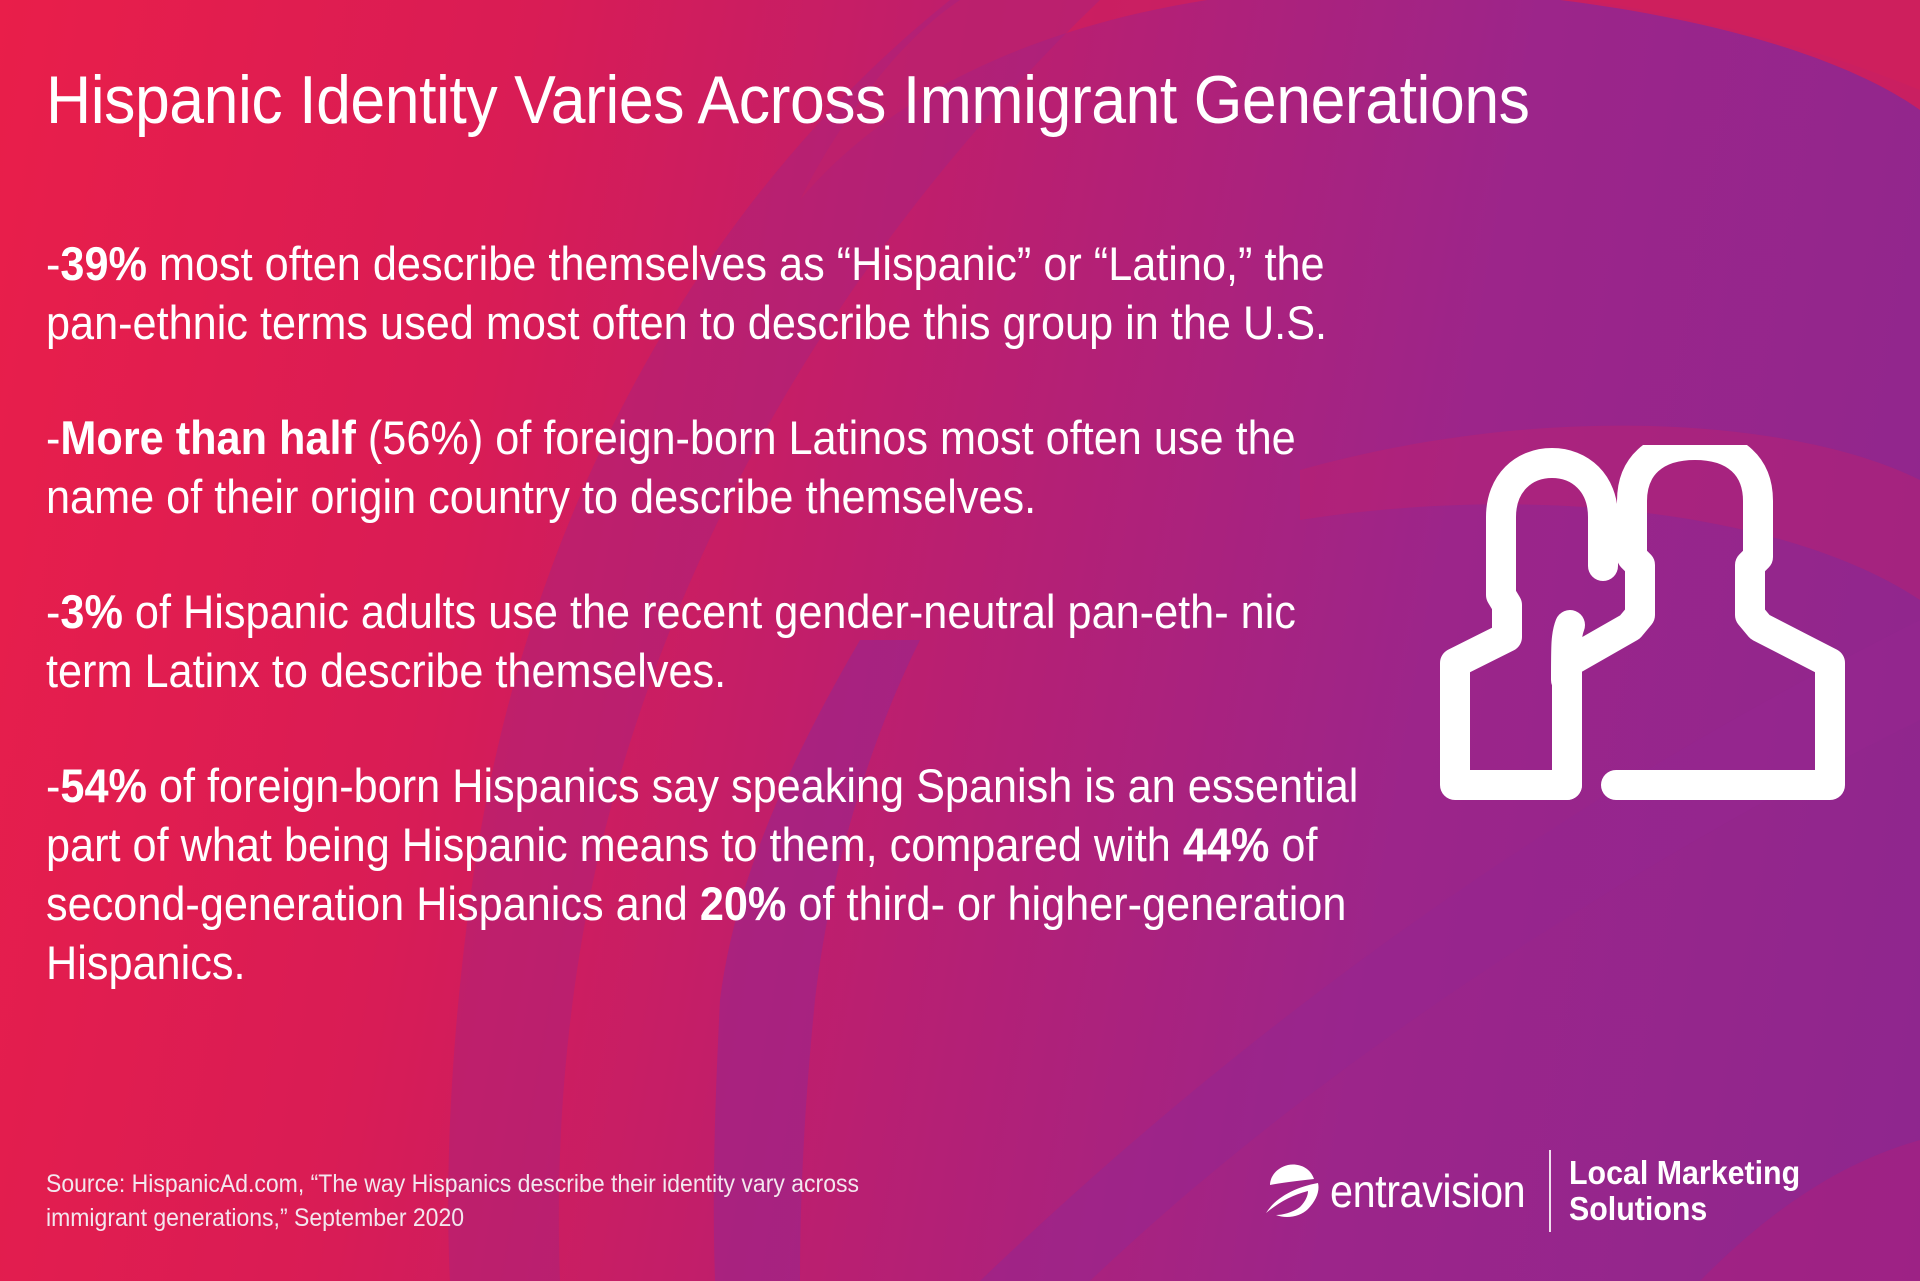 This screenshot has height=1281, width=1920. What do you see at coordinates (255, 1218) in the screenshot?
I see `source-line-2: immigrant generations,” September 2020` at bounding box center [255, 1218].